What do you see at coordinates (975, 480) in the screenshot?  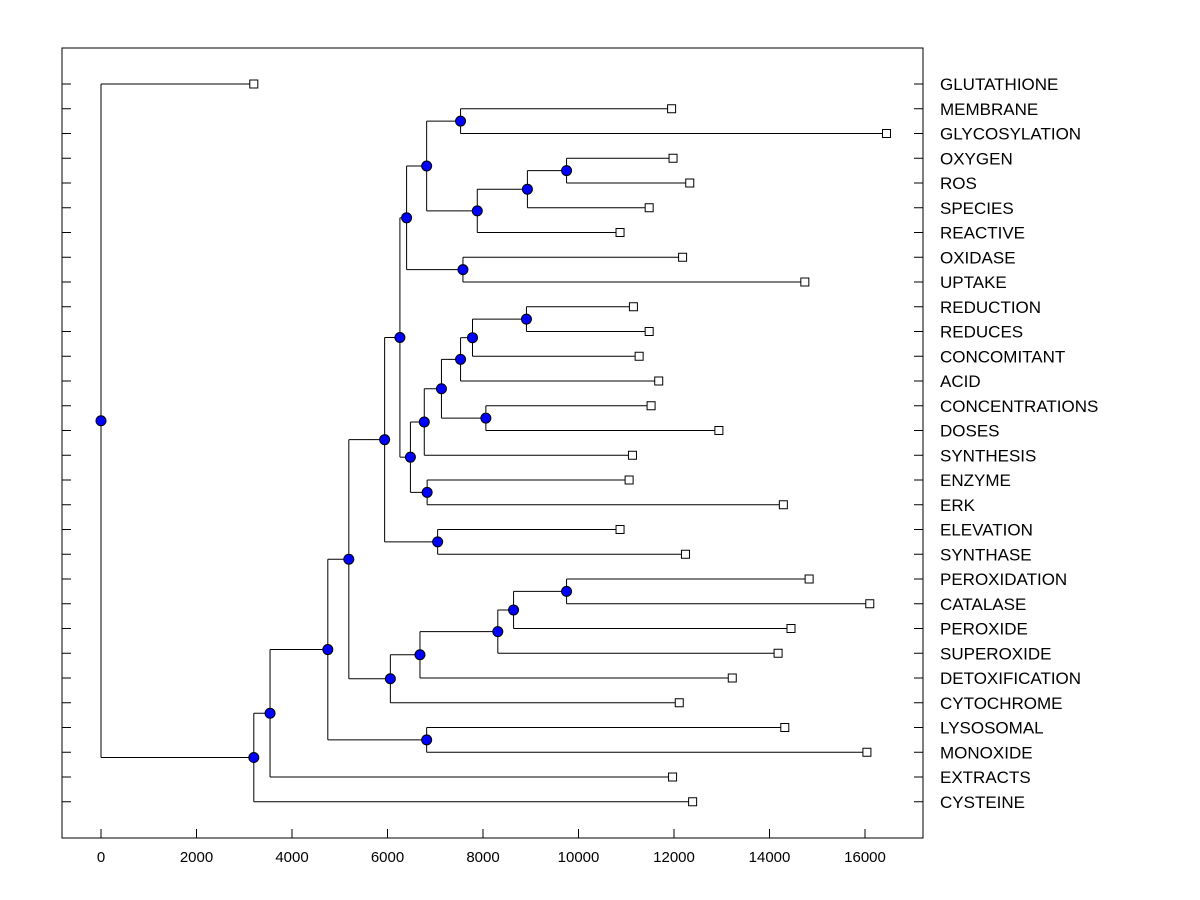 I see `leaf-label: ENZYME` at bounding box center [975, 480].